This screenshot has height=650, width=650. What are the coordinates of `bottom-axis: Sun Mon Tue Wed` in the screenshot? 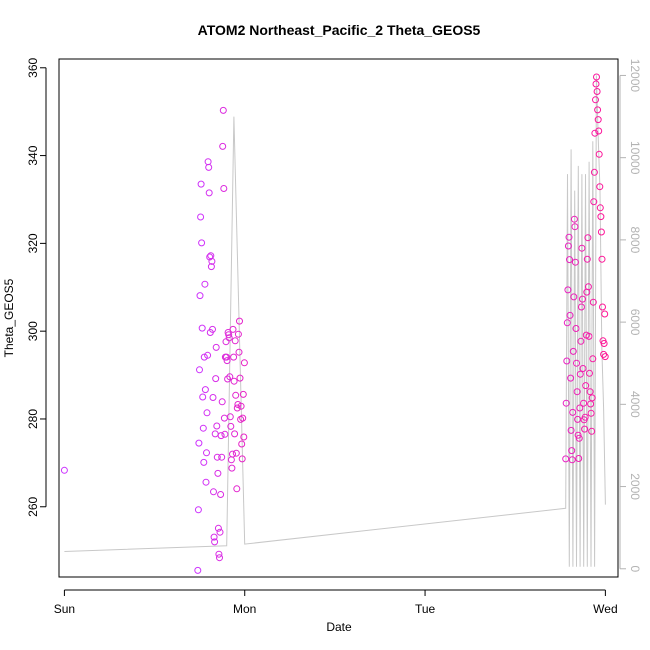 It's located at (336, 602).